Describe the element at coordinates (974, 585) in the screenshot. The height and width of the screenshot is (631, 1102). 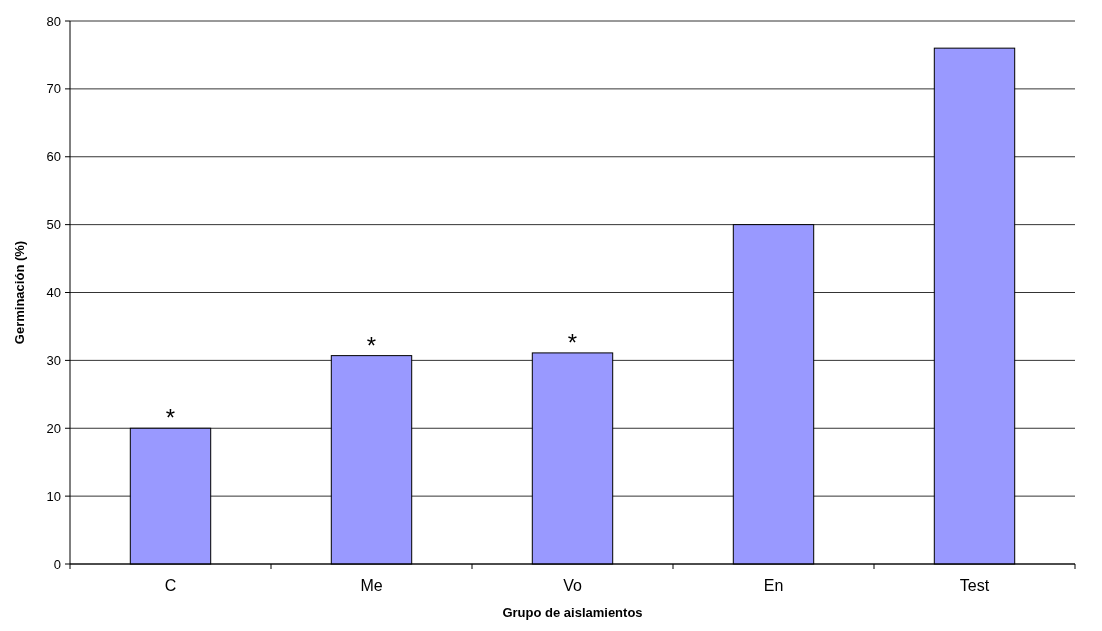
I see `x-tick-label: Test` at that location.